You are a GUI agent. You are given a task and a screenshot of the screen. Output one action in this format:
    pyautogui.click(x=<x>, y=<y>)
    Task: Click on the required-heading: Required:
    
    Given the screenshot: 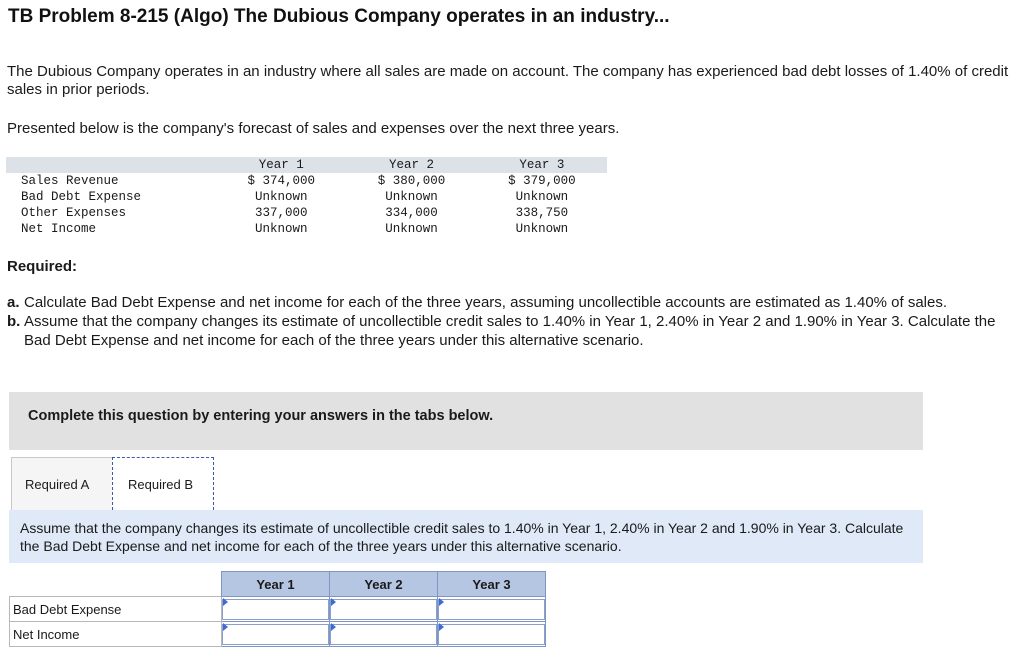 What is the action you would take?
    pyautogui.click(x=42, y=266)
    